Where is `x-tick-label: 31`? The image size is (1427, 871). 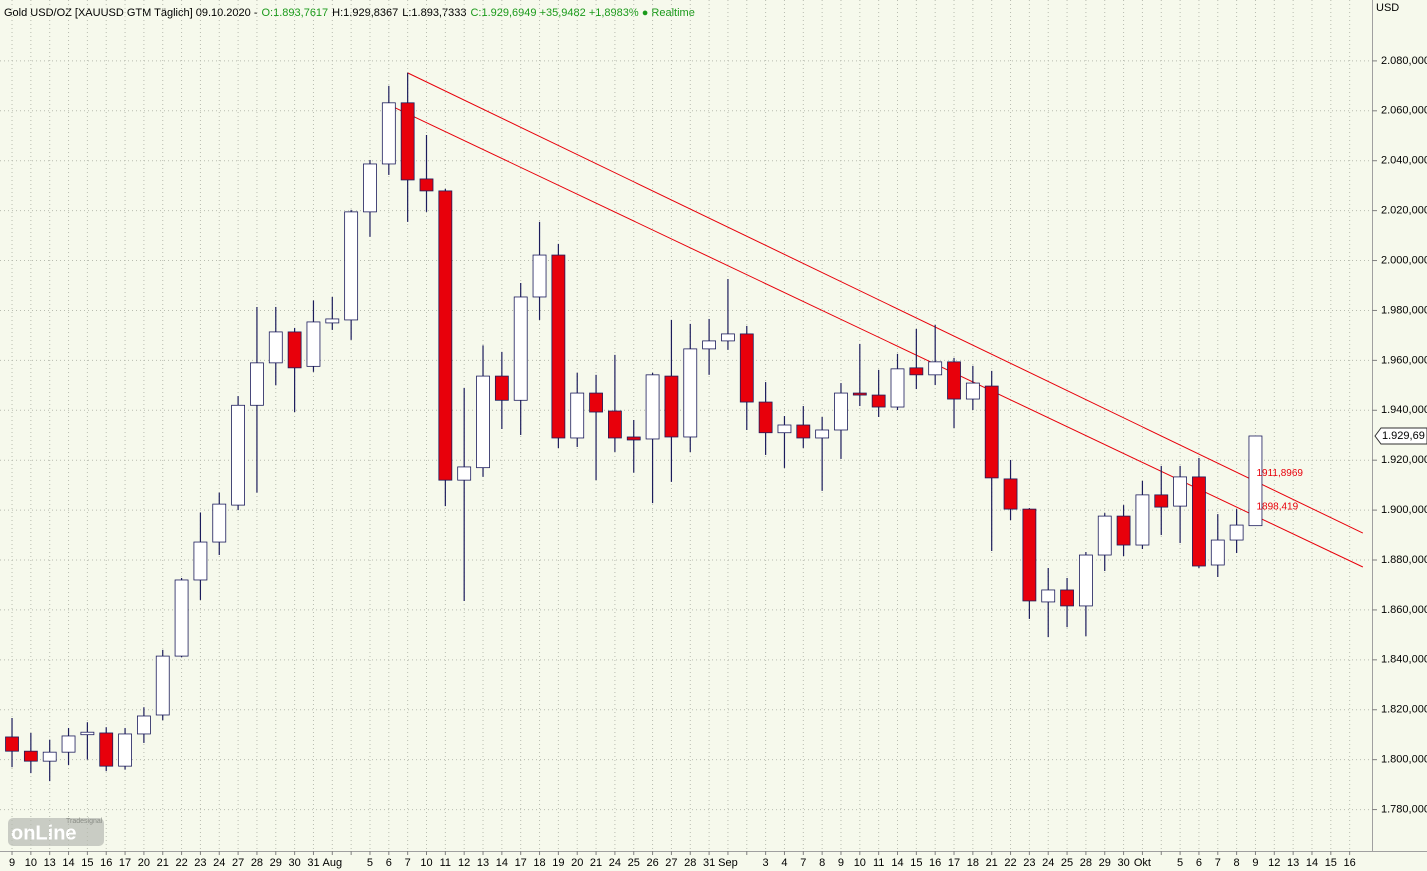 x-tick-label: 31 is located at coordinates (709, 863).